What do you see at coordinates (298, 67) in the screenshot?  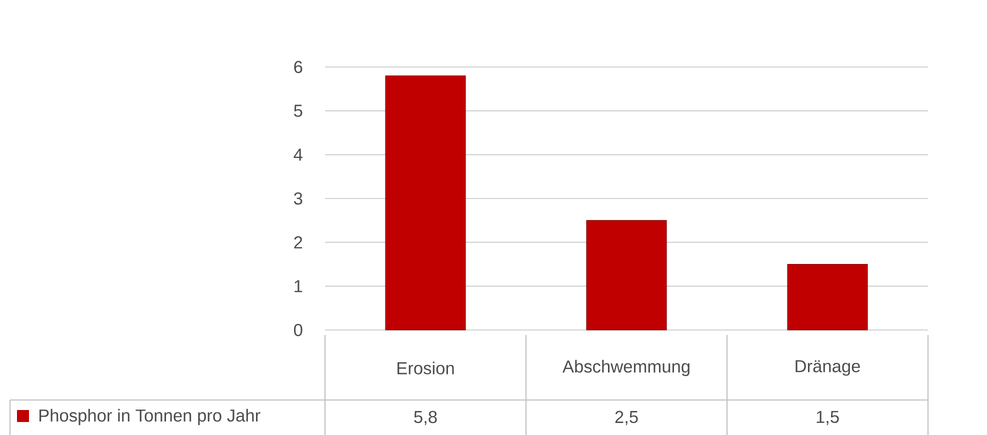 I see `y-tick-label: 6` at bounding box center [298, 67].